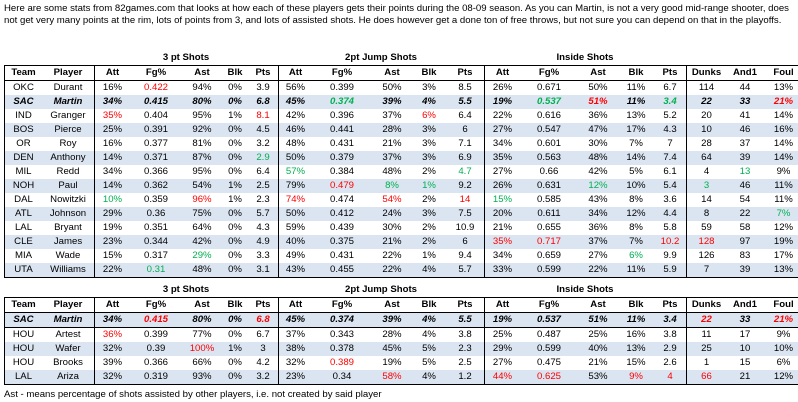  I want to click on stat-cell: 4%, so click(429, 320).